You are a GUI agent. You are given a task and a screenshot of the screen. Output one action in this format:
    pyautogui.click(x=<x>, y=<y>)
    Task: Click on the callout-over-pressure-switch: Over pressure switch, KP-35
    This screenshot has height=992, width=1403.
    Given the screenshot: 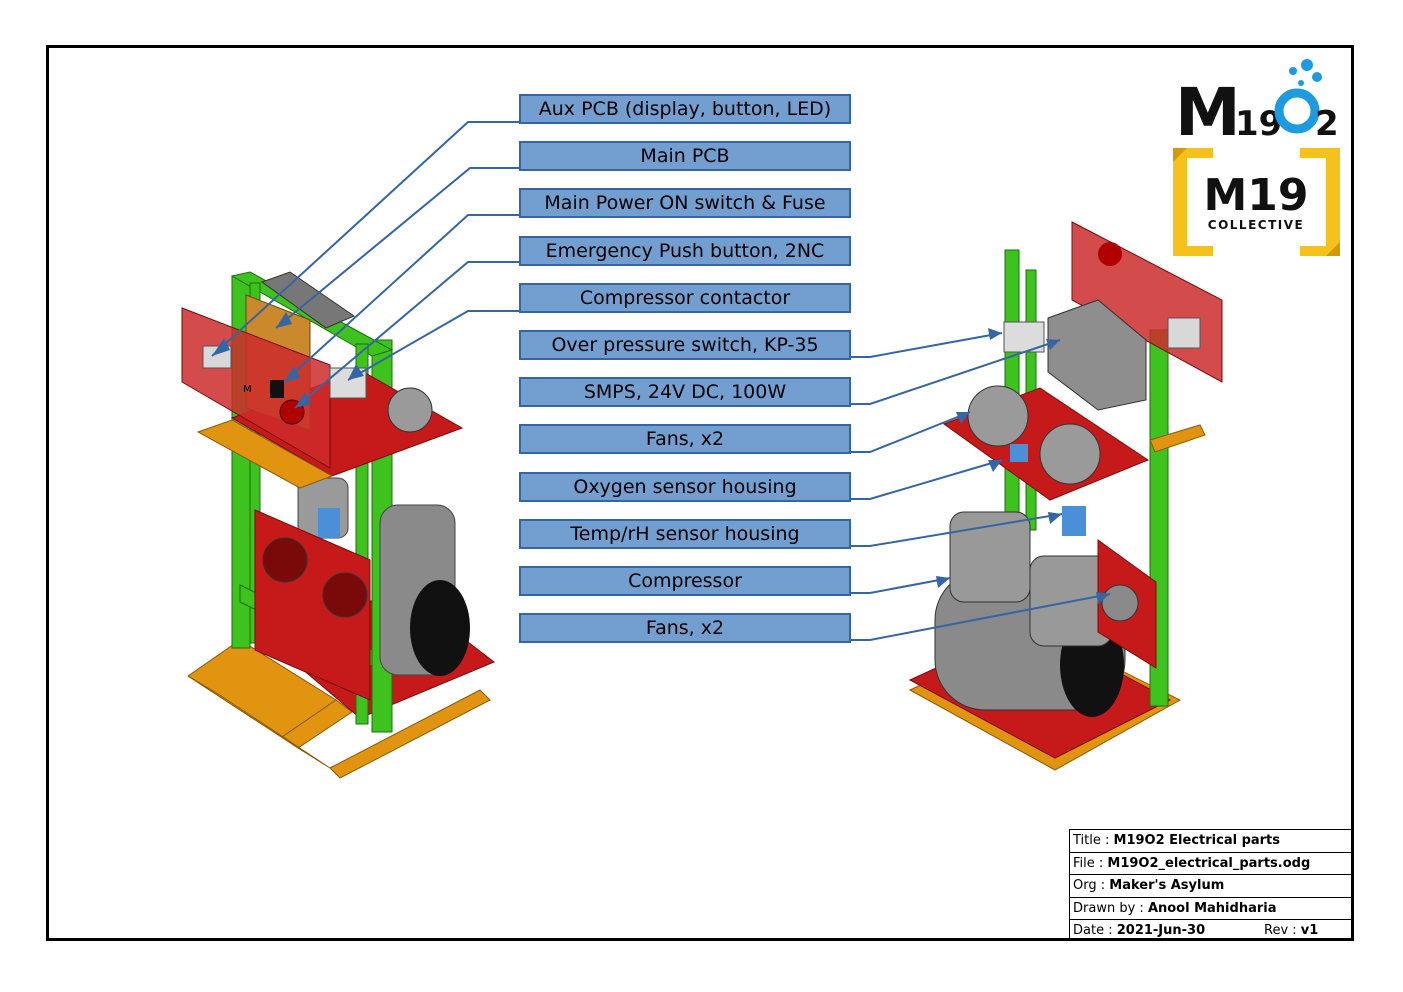 What is the action you would take?
    pyautogui.click(x=685, y=345)
    